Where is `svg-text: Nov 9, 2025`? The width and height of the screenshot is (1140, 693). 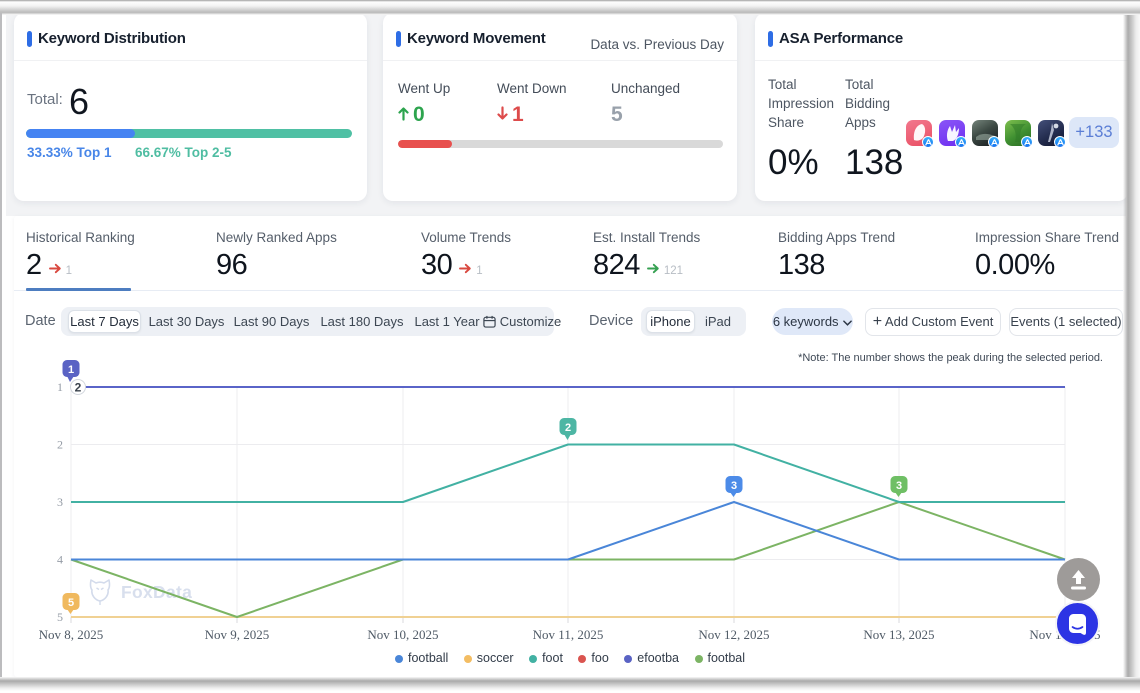 svg-text: Nov 9, 2025 is located at coordinates (237, 634).